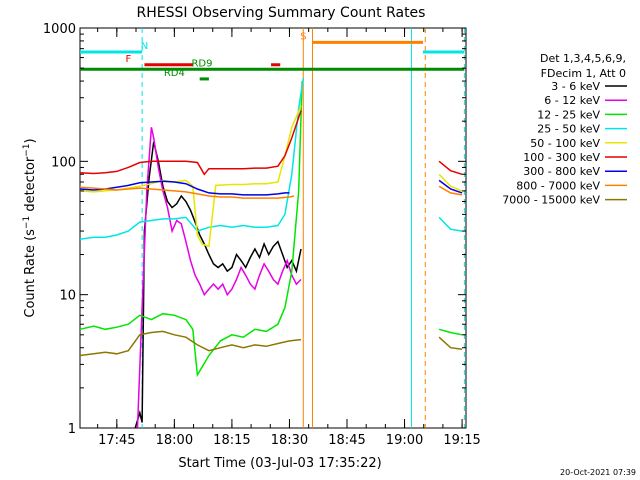  Describe the element at coordinates (59, 29) in the screenshot. I see `y-tick-label-3: 1000` at that location.